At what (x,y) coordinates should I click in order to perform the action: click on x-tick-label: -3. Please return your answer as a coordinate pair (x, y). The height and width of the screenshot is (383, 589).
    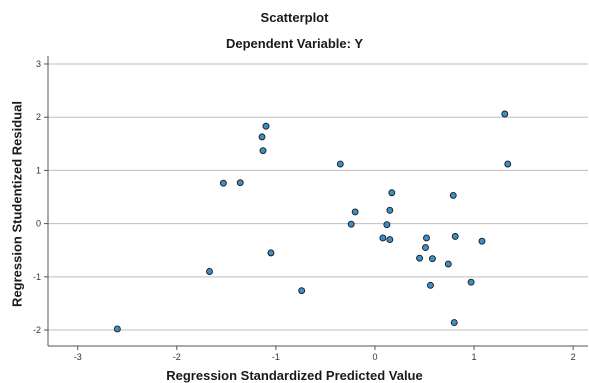
    Looking at the image, I should click on (78, 357).